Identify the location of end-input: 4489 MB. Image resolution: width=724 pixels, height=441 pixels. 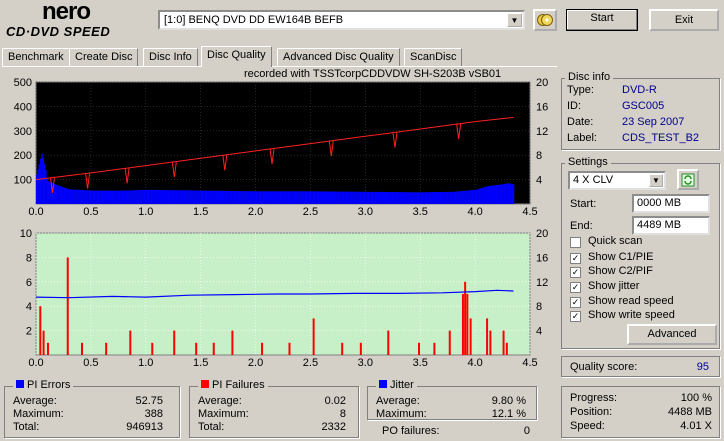
(671, 225).